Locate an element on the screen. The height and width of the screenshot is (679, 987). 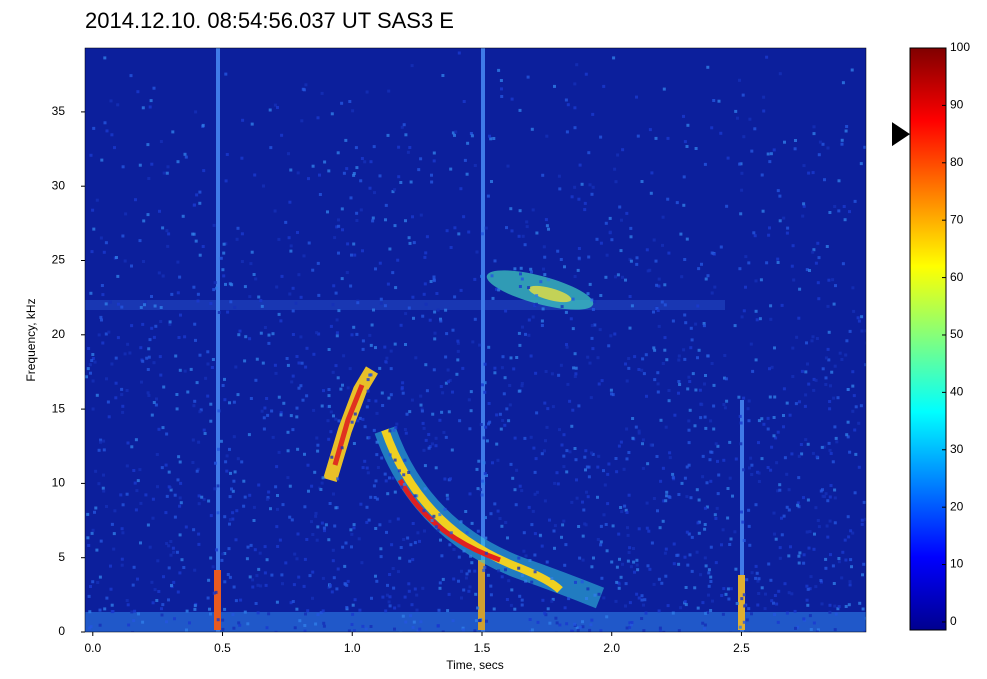
colorbar-tick-label: 90 is located at coordinates (957, 105).